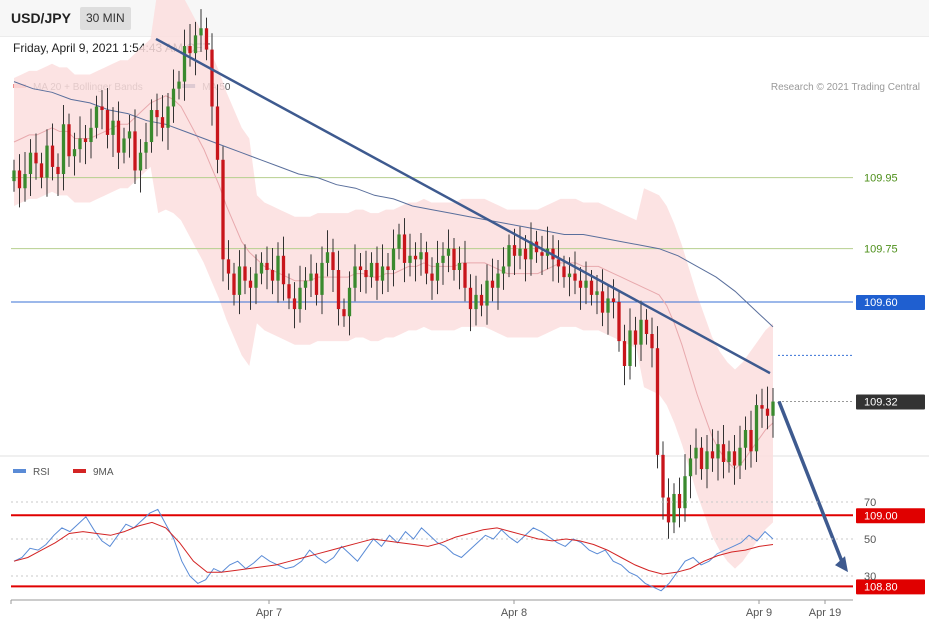  What do you see at coordinates (870, 503) in the screenshot?
I see `rsi-tick-label: 70` at bounding box center [870, 503].